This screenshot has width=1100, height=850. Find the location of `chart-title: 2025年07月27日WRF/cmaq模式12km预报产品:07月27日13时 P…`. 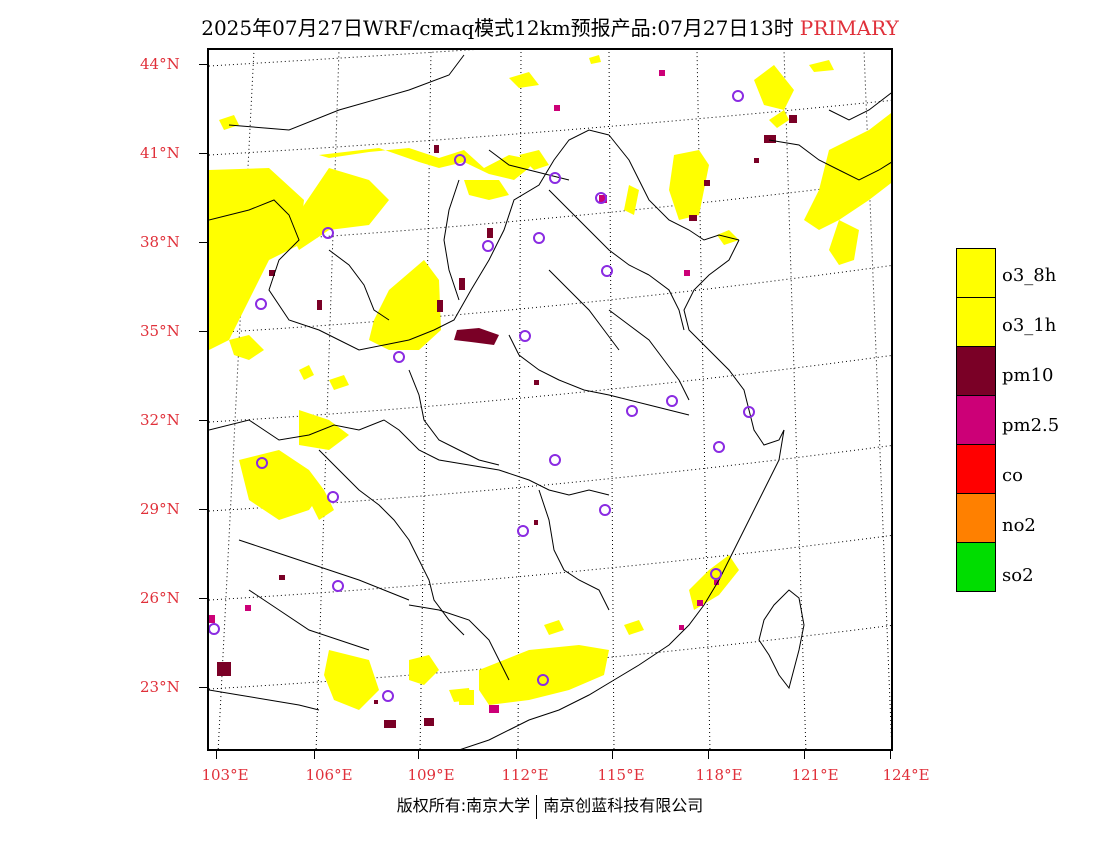

chart-title: 2025年07月27日WRF/cmaq模式12km预报产品:07月27日13时 P… is located at coordinates (550, 26).